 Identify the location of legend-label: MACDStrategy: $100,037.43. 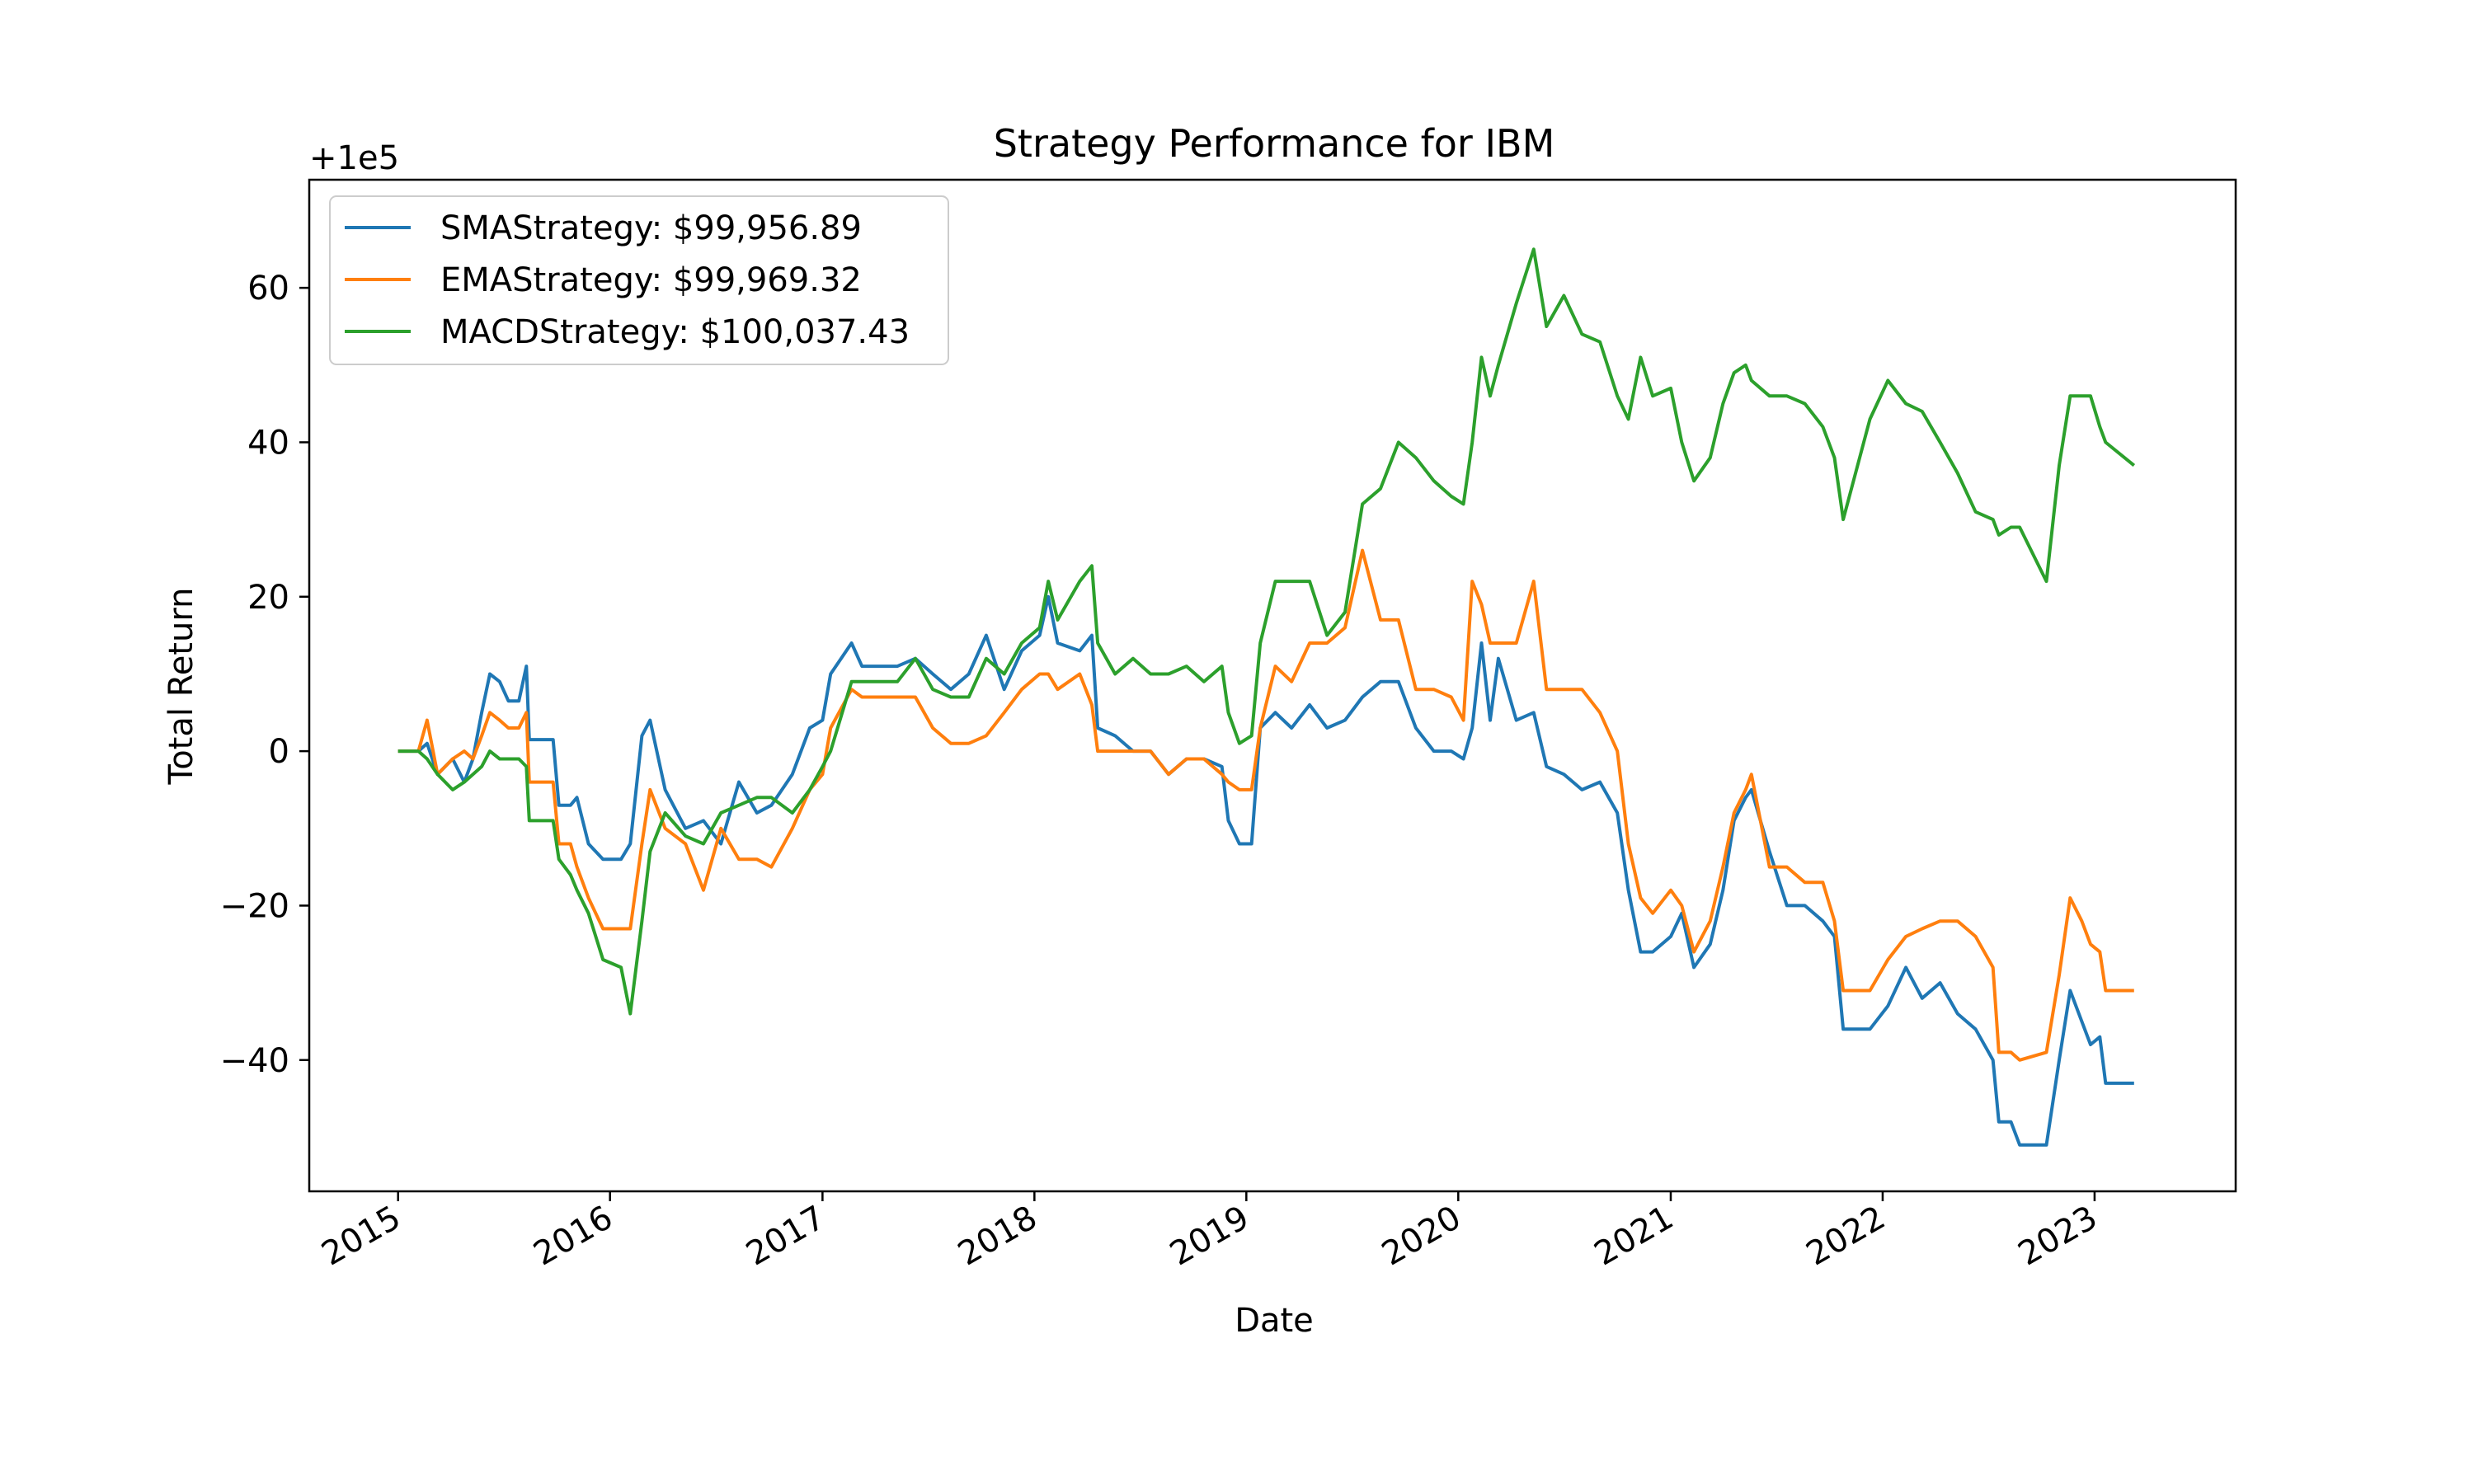
(675, 332).